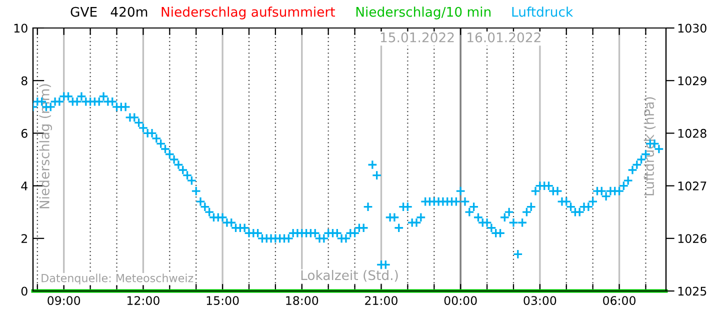  I want to click on legend-label: Niederschlag aufsummiert, so click(248, 13).